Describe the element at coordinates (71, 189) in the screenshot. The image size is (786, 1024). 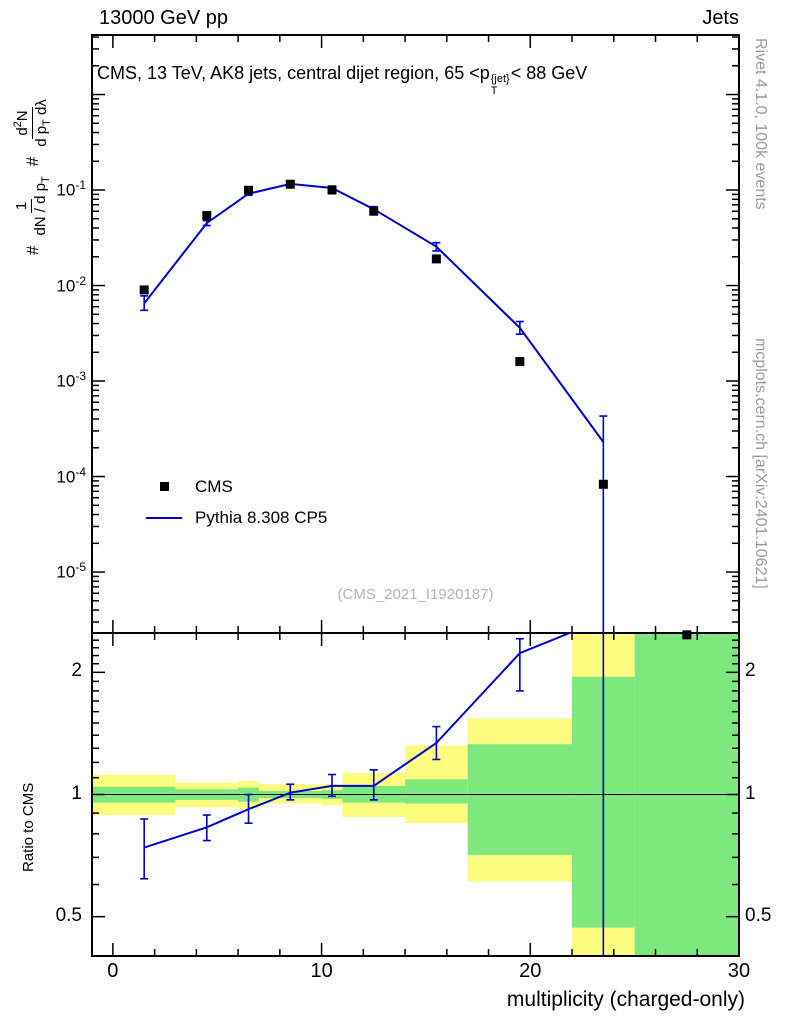
I see `main-y-tick-label: 10⁻¹` at that location.